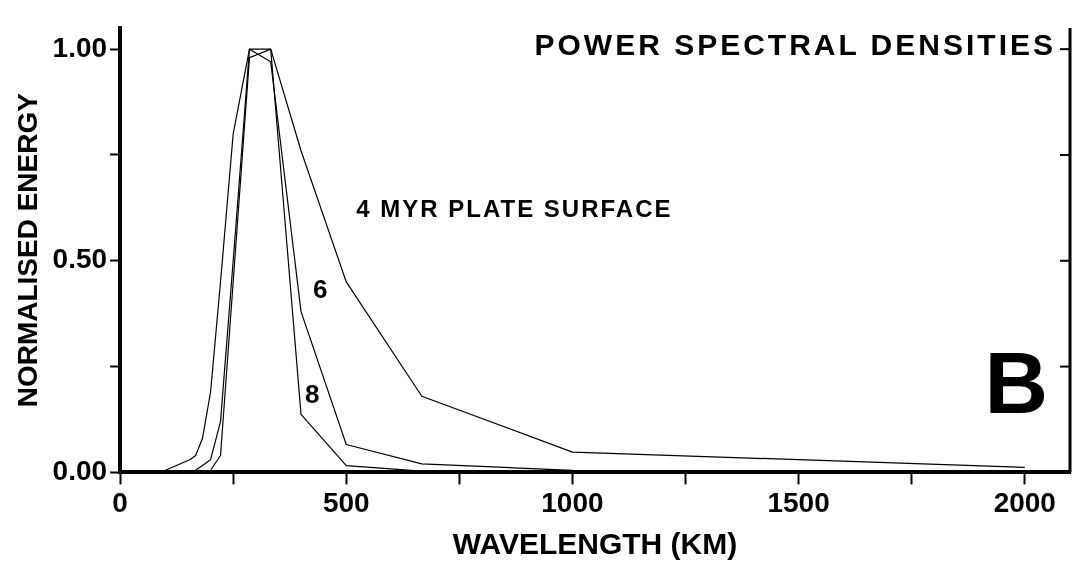  I want to click on text: 0.00, so click(80, 471).